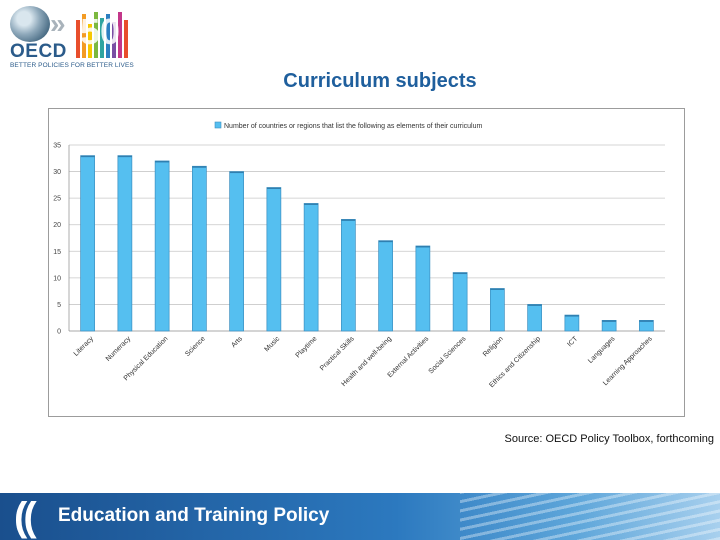 Image resolution: width=720 pixels, height=540 pixels. What do you see at coordinates (493, 346) in the screenshot?
I see `x-tick-label: Religion` at bounding box center [493, 346].